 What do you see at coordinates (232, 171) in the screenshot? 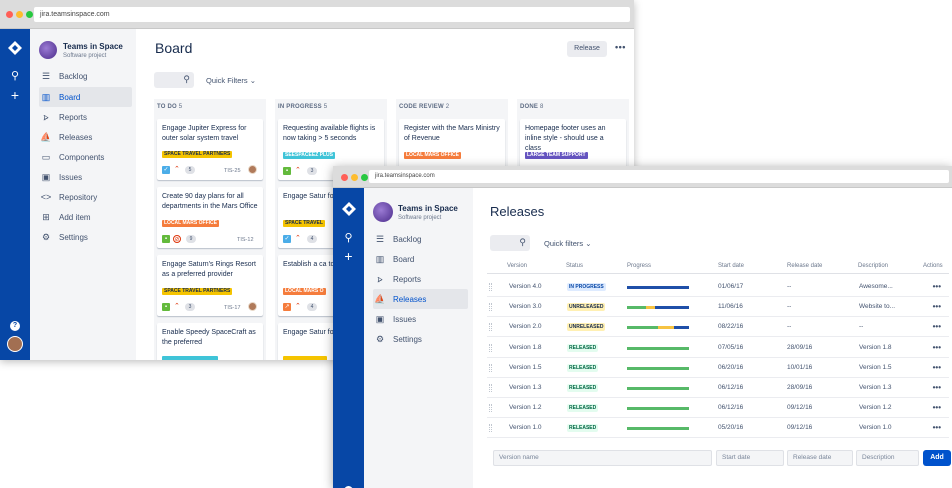
I see `issue-key: TIS-25` at bounding box center [232, 171].